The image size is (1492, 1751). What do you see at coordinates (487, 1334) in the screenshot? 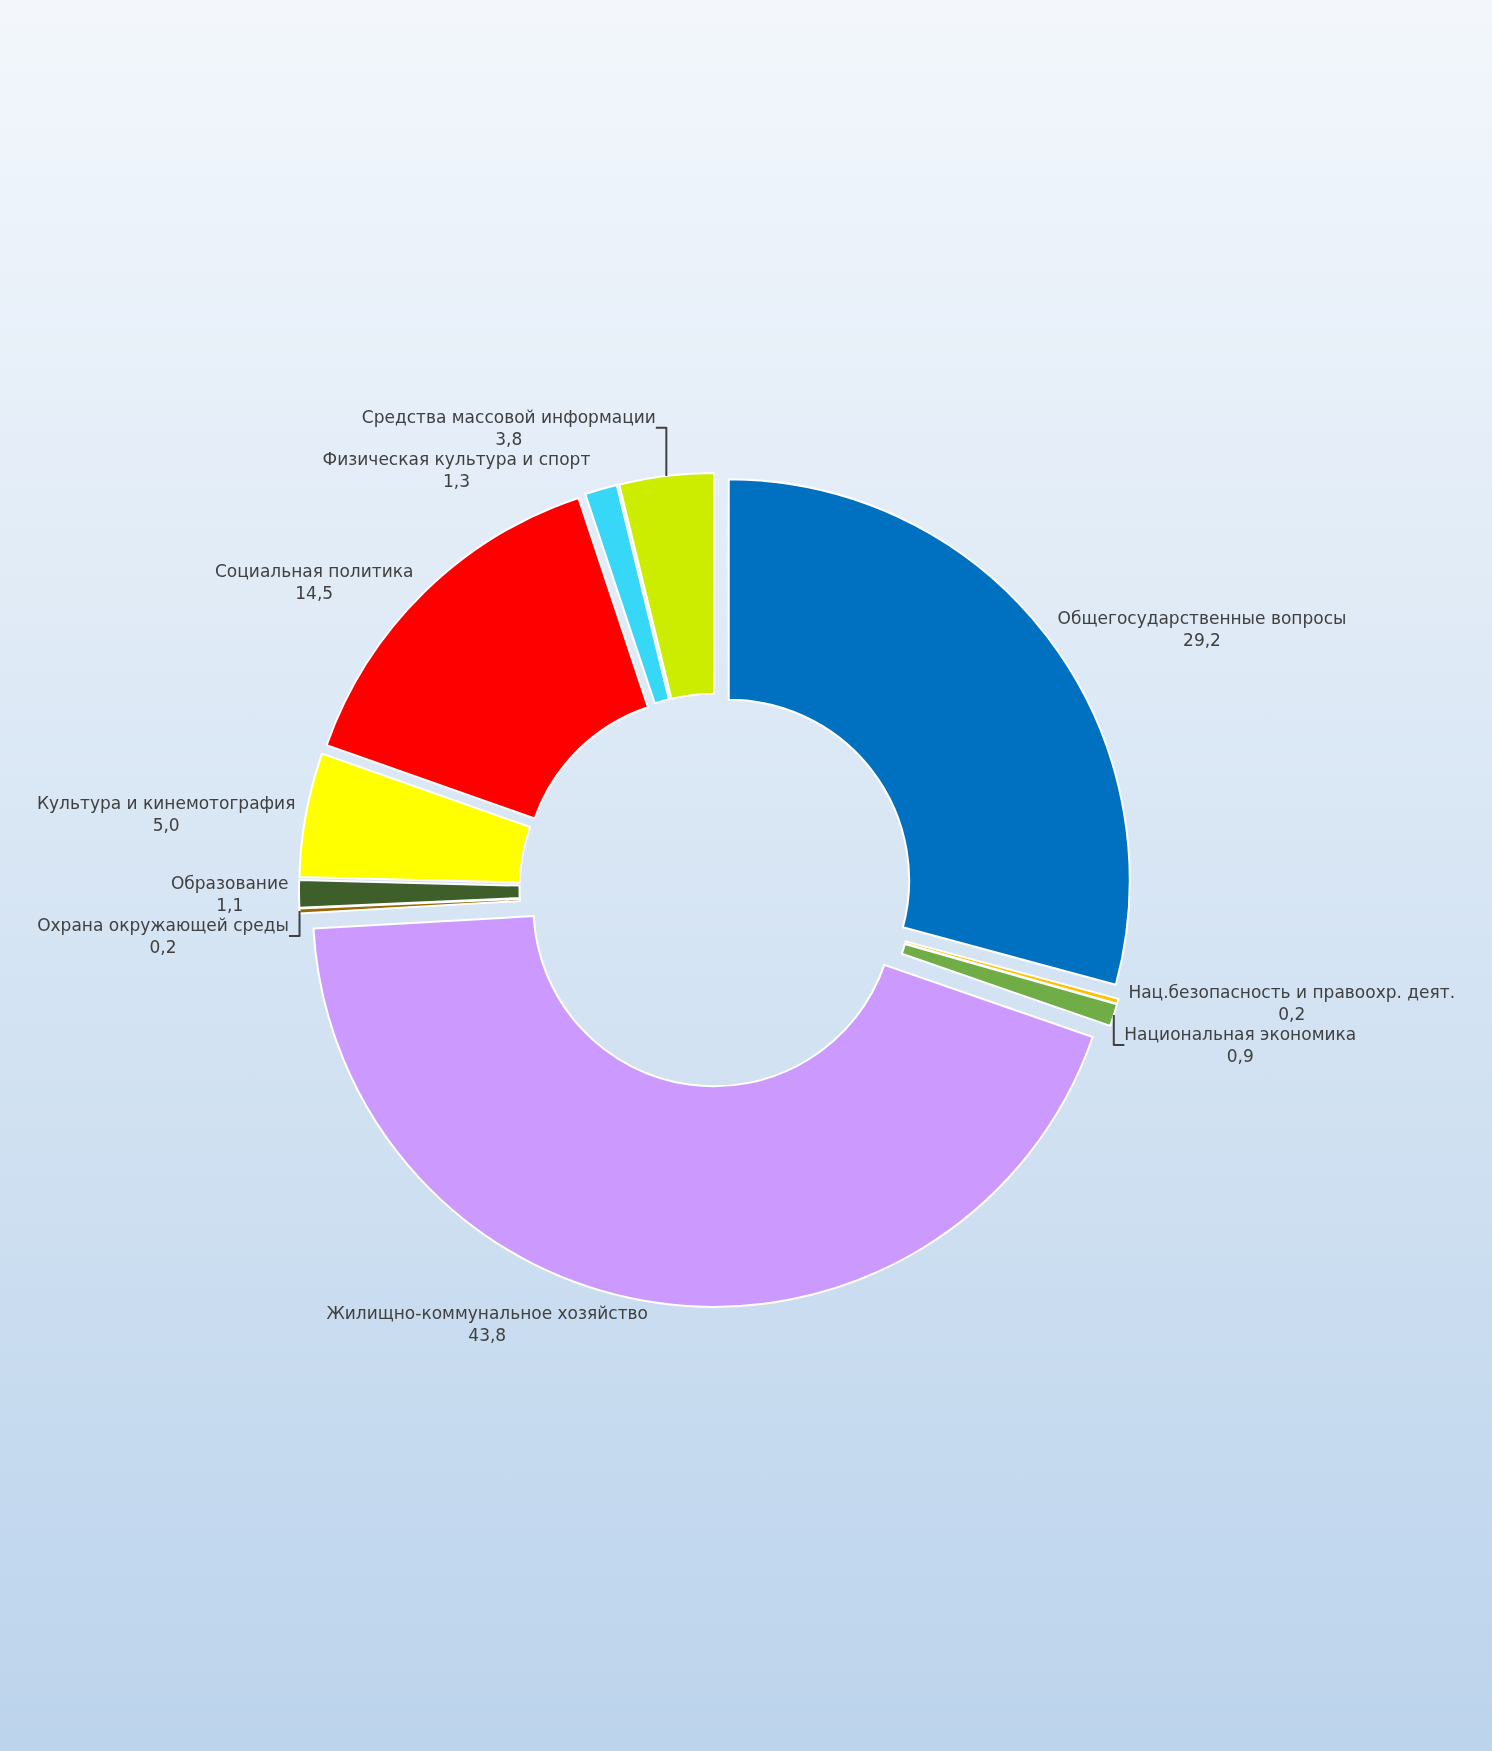
I see `data-label: 43,8` at bounding box center [487, 1334].